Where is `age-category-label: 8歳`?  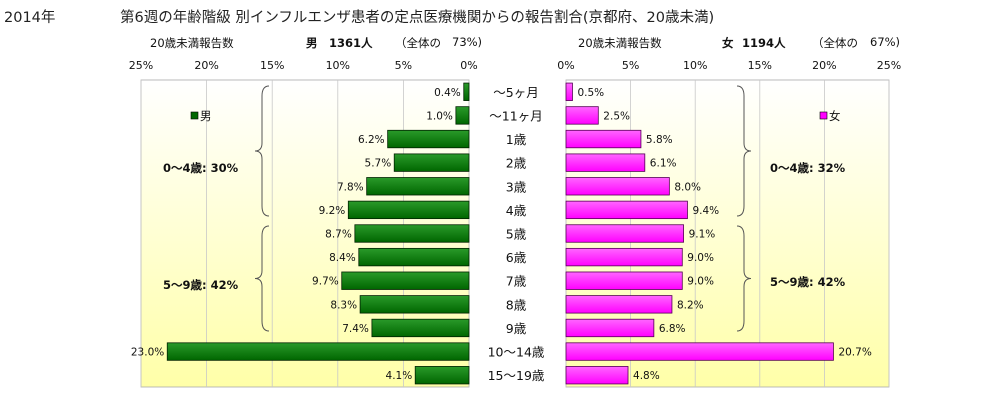
age-category-label: 8歳 is located at coordinates (516, 304).